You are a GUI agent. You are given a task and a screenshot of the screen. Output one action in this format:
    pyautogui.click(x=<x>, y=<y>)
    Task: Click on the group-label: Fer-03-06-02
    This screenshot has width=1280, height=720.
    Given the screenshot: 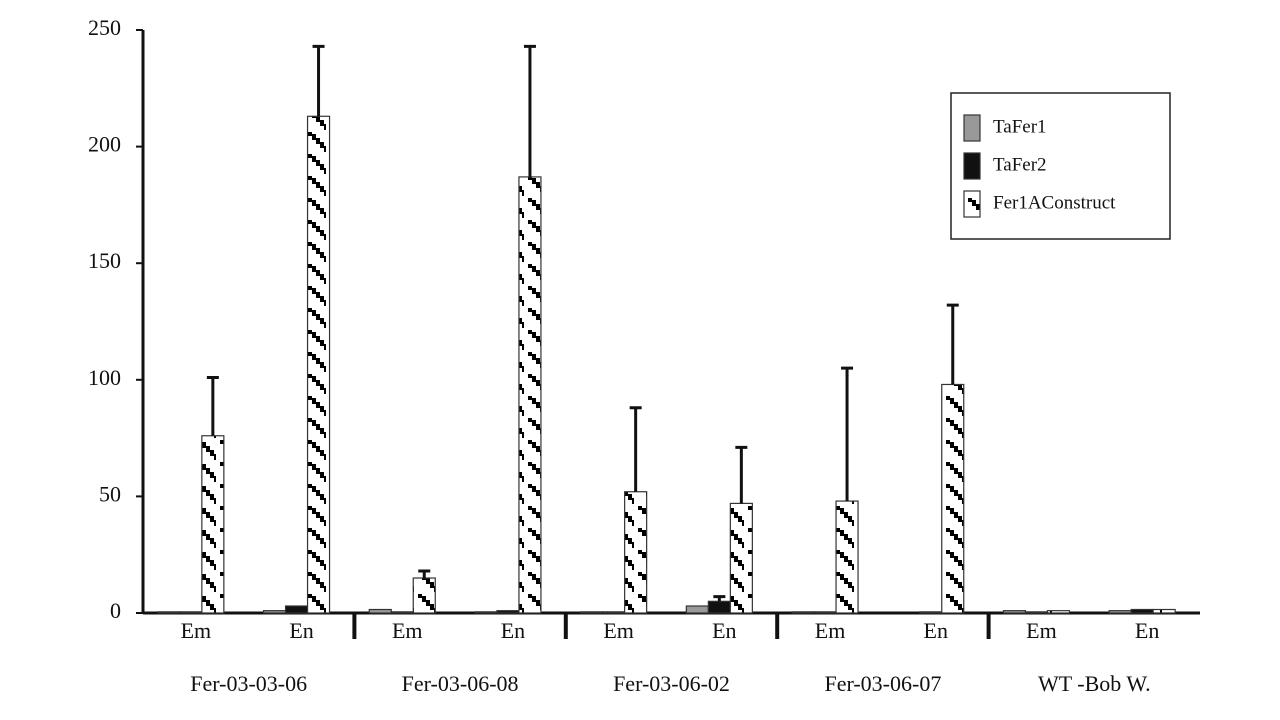 What is the action you would take?
    pyautogui.click(x=671, y=683)
    